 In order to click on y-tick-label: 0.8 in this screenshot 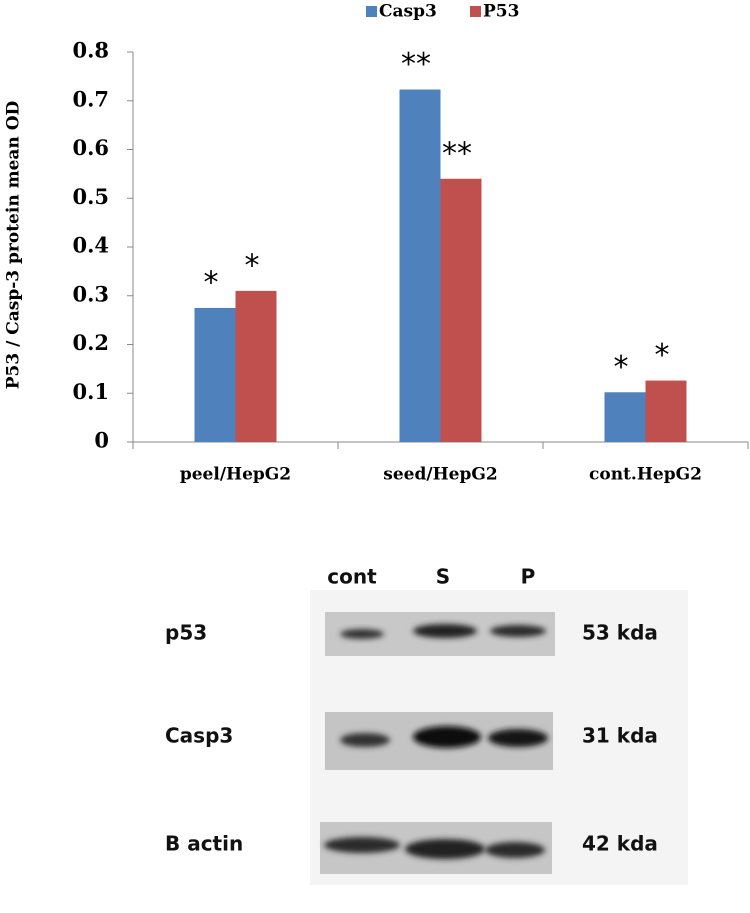, I will do `click(90, 50)`.